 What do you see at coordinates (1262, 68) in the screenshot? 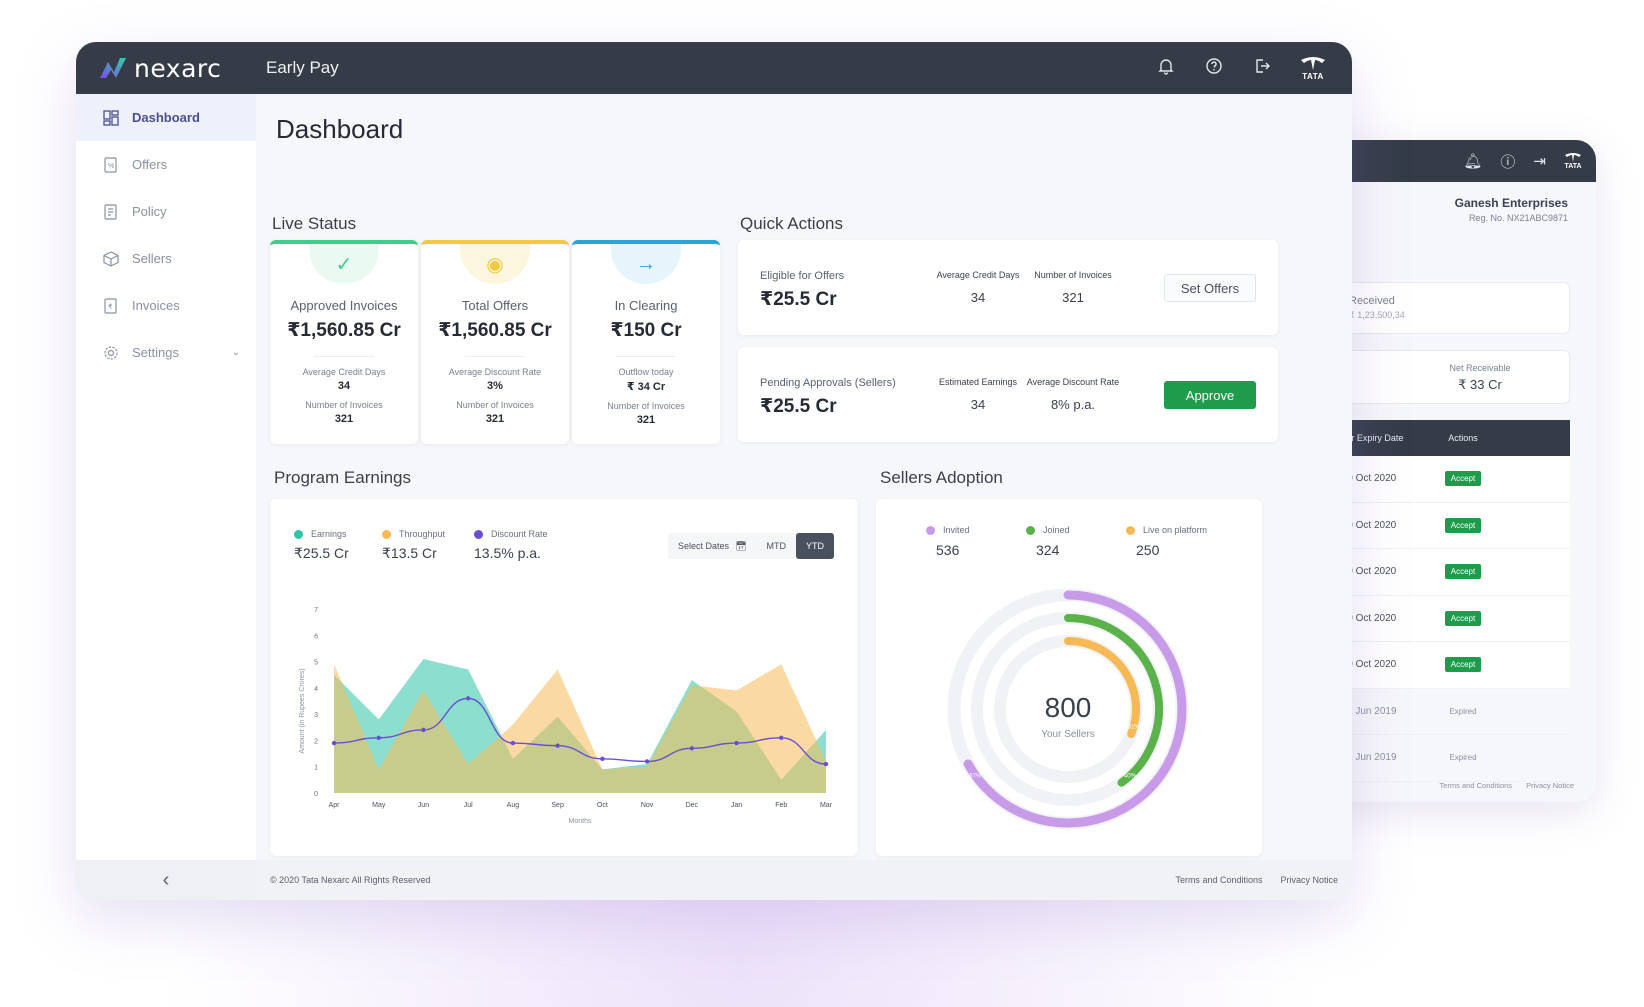
I see `logout-icon` at bounding box center [1262, 68].